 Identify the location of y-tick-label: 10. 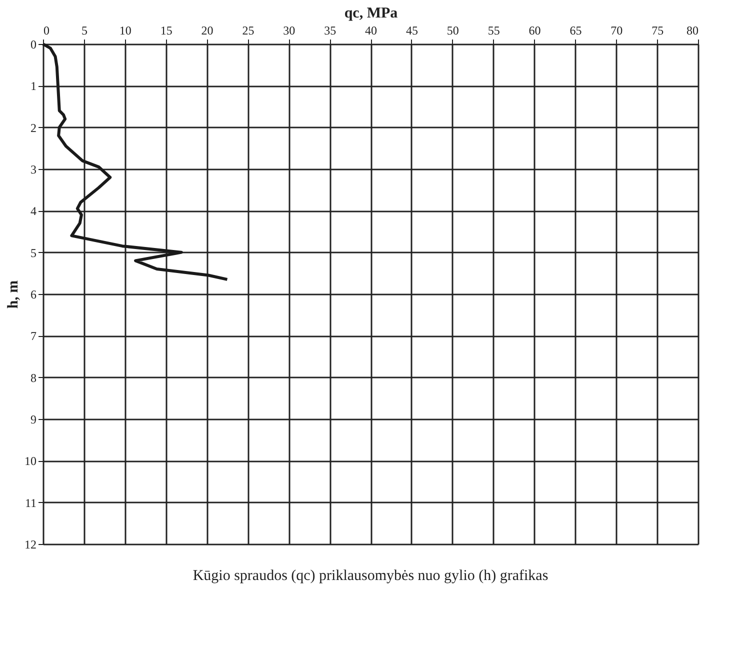
(30, 461).